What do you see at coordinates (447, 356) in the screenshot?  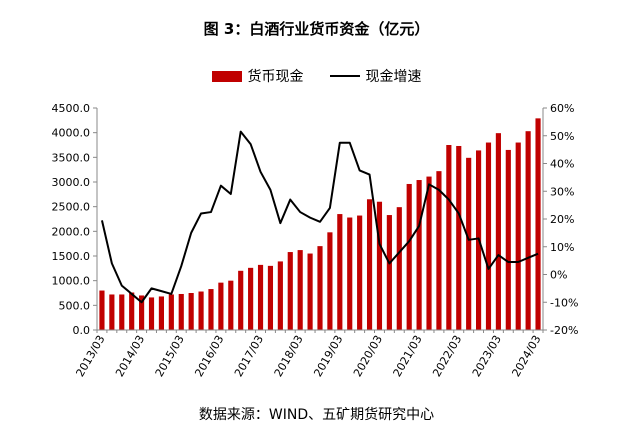 I see `x-tick-label: 2022/03` at bounding box center [447, 356].